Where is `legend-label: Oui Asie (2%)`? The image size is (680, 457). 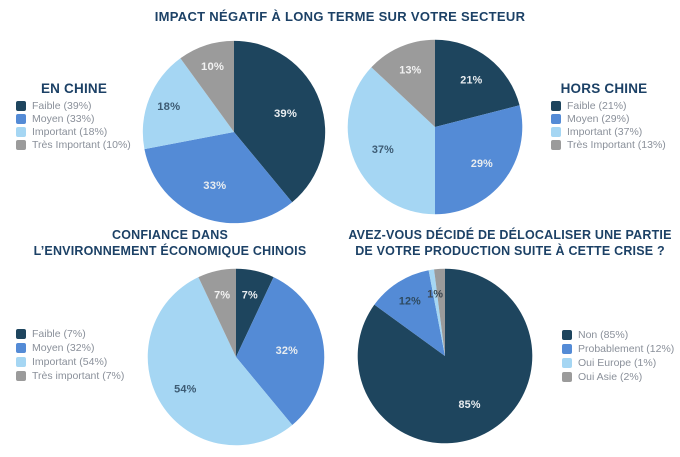
legend-label: Oui Asie (2%) is located at coordinates (610, 377).